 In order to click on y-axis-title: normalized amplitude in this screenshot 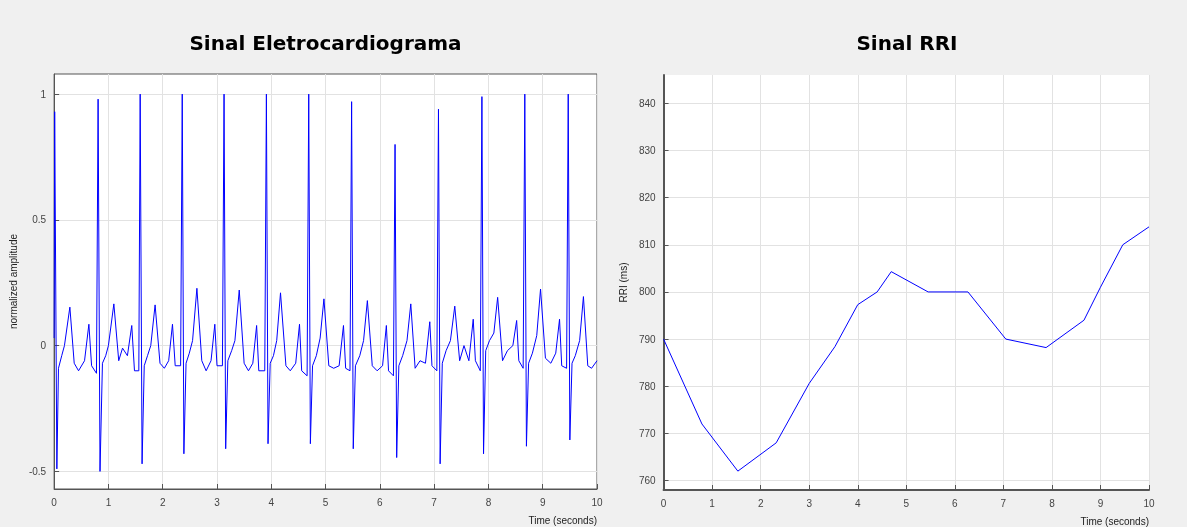, I will do `click(13, 281)`.